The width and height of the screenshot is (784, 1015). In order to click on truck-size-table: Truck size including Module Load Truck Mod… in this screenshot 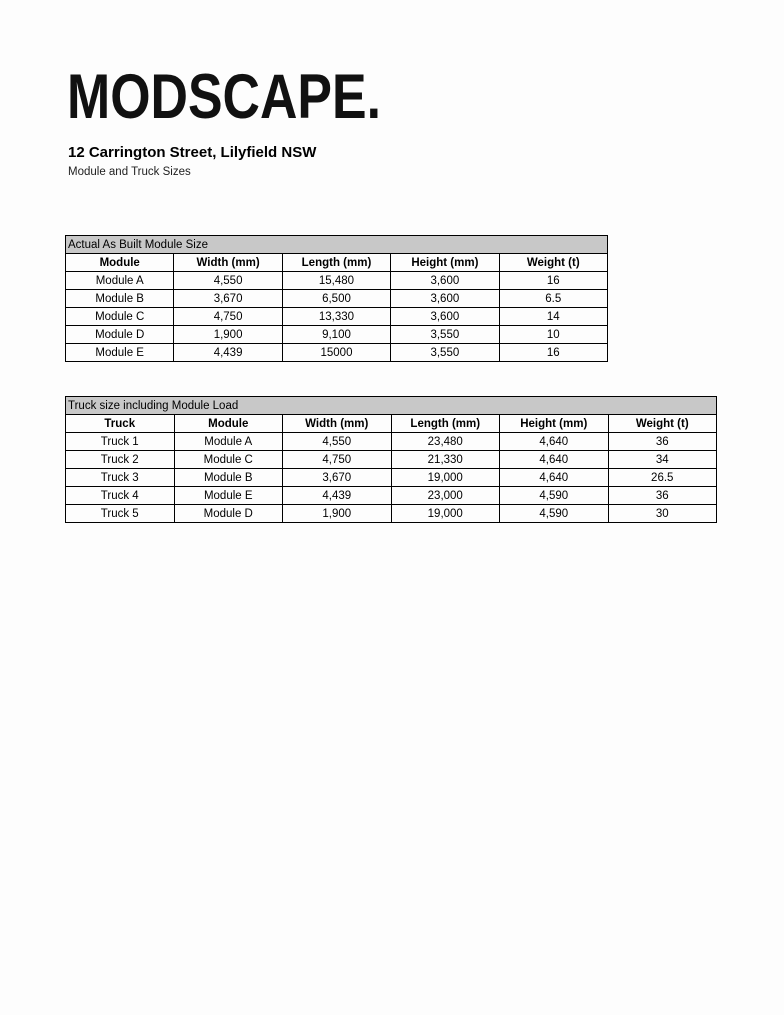, I will do `click(391, 459)`.